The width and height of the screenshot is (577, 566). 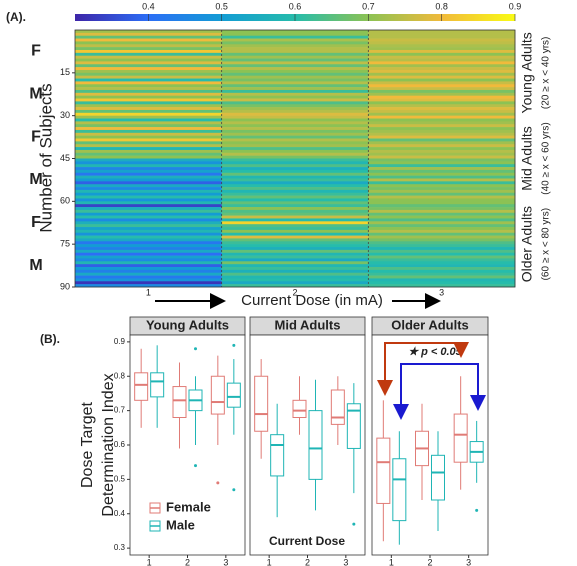 What do you see at coordinates (16, 17) in the screenshot?
I see `panel-label: (A).` at bounding box center [16, 17].